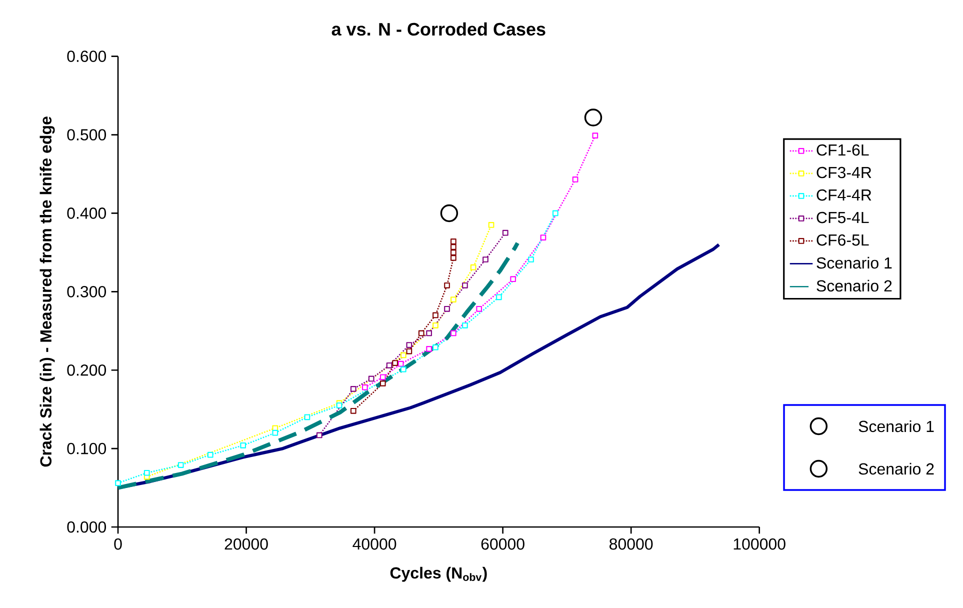  Describe the element at coordinates (502, 544) in the screenshot. I see `x-tick-label: 60000` at that location.